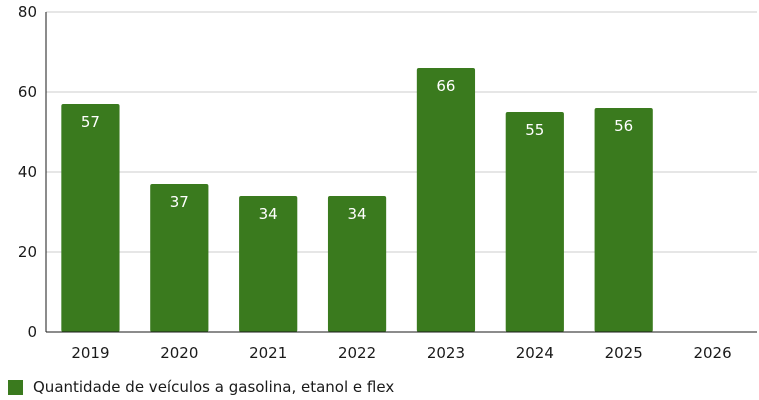  I want to click on x-tick-label: 2023, so click(446, 353).